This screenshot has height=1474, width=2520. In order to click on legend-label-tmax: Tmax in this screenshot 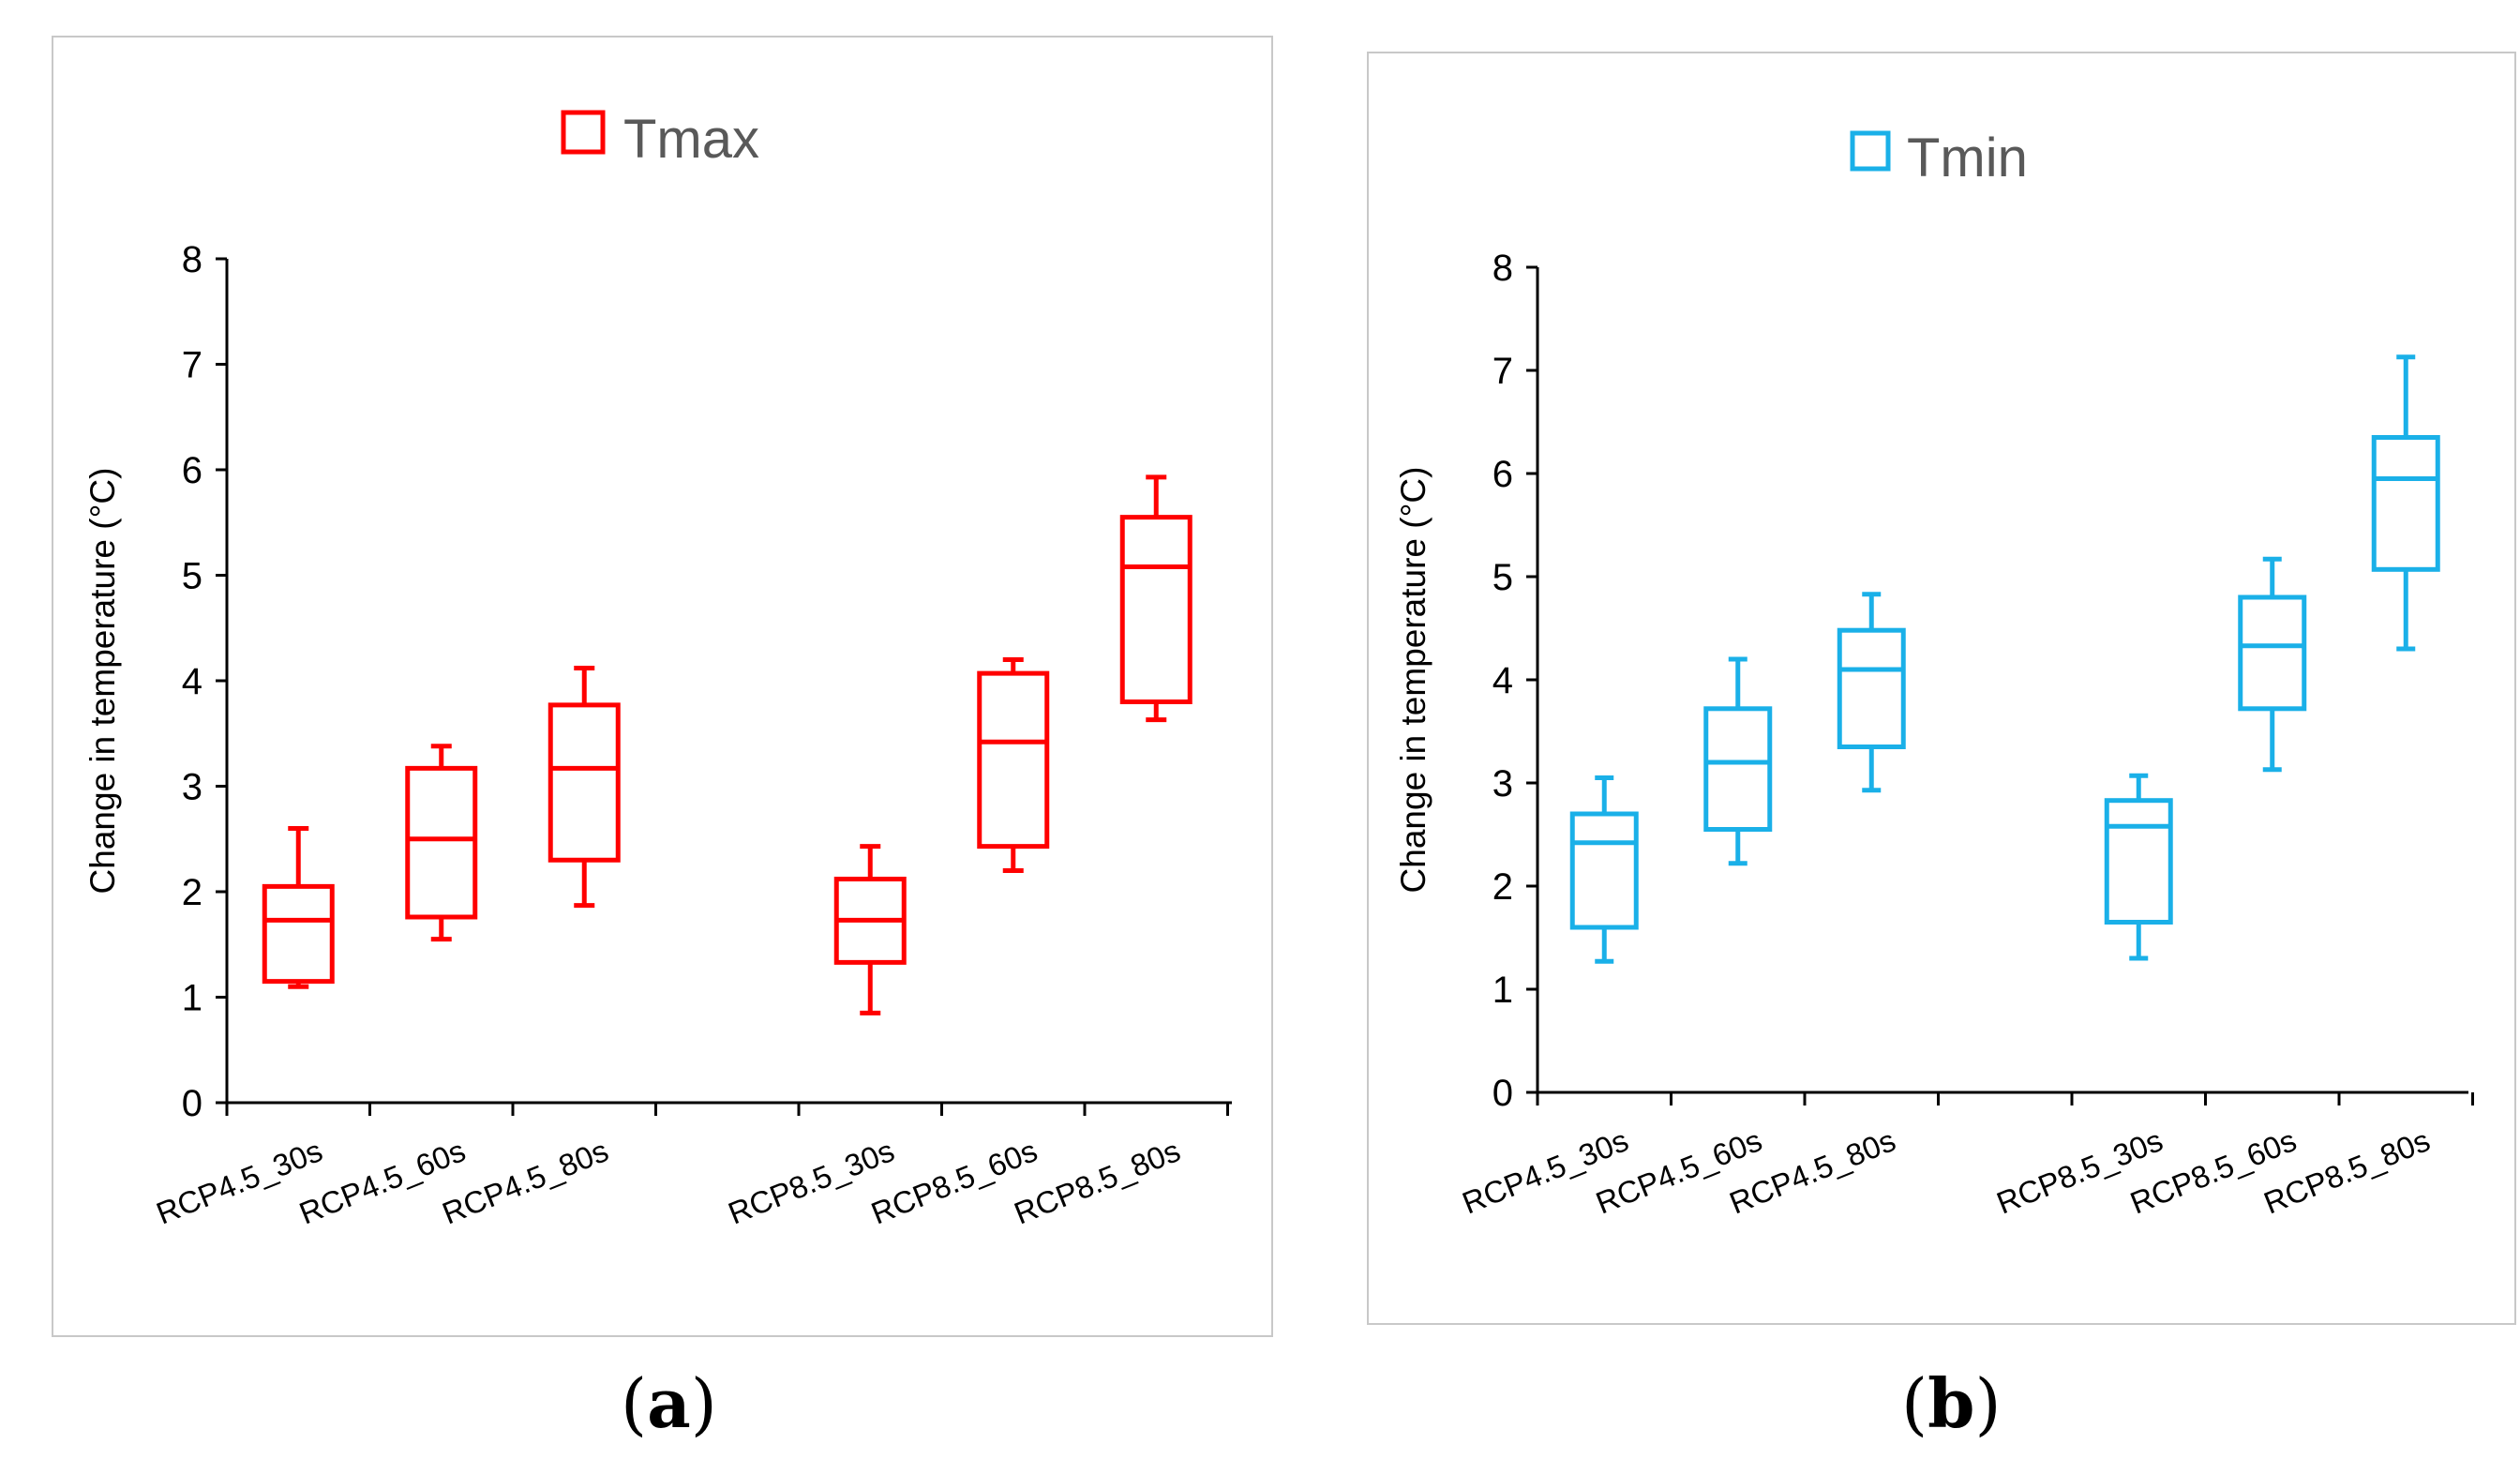, I will do `click(691, 139)`.